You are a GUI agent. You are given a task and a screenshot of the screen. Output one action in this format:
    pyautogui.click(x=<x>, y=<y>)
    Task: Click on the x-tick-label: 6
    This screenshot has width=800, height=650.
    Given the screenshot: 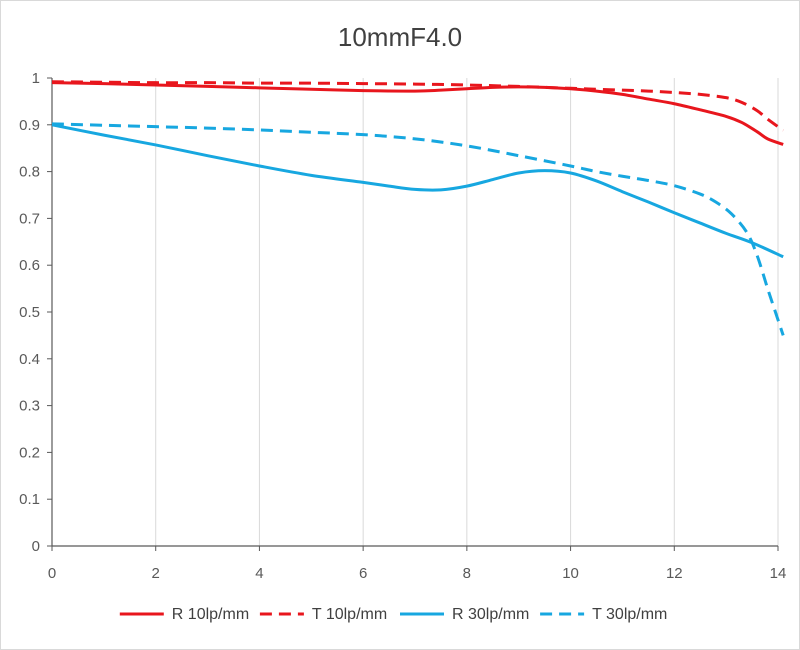 What is the action you would take?
    pyautogui.click(x=363, y=573)
    